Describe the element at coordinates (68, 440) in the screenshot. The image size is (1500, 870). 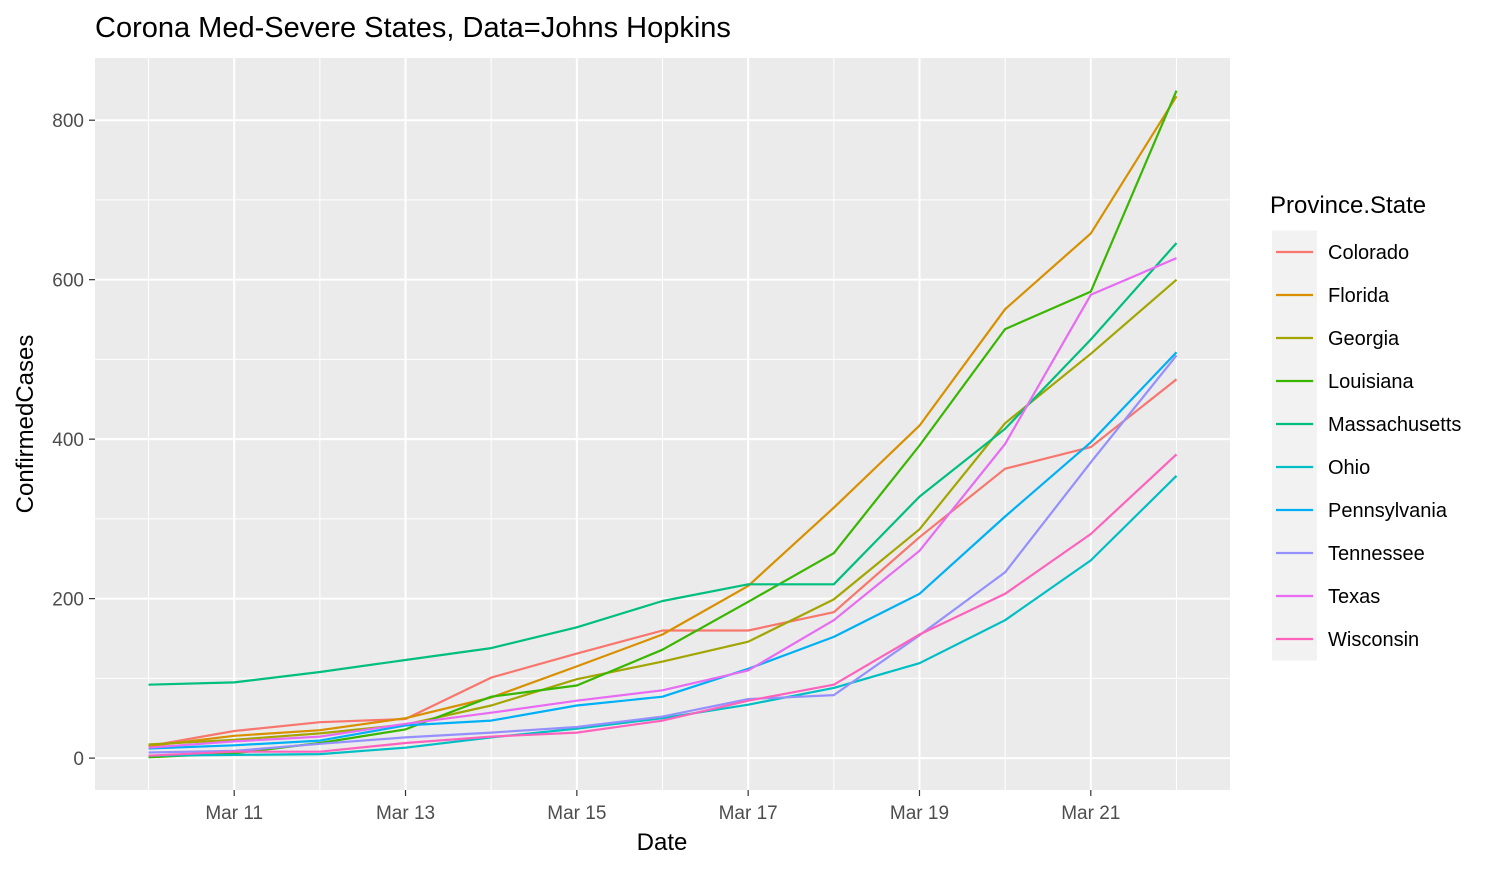
I see `y-tick-label: 400` at that location.